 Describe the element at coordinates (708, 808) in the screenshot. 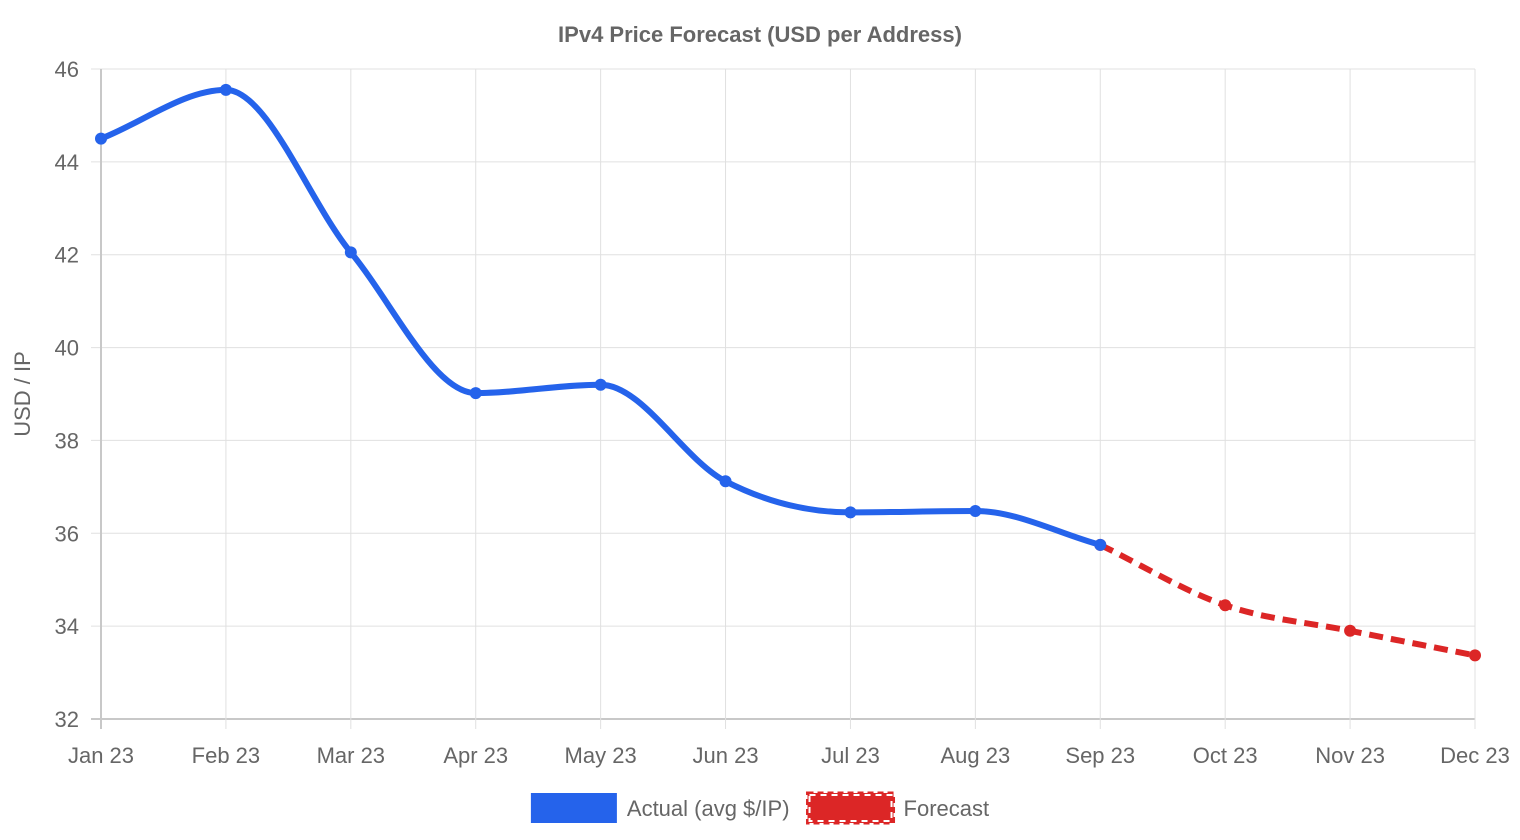

I see `legend-label: Actual (avg $/IP)` at that location.